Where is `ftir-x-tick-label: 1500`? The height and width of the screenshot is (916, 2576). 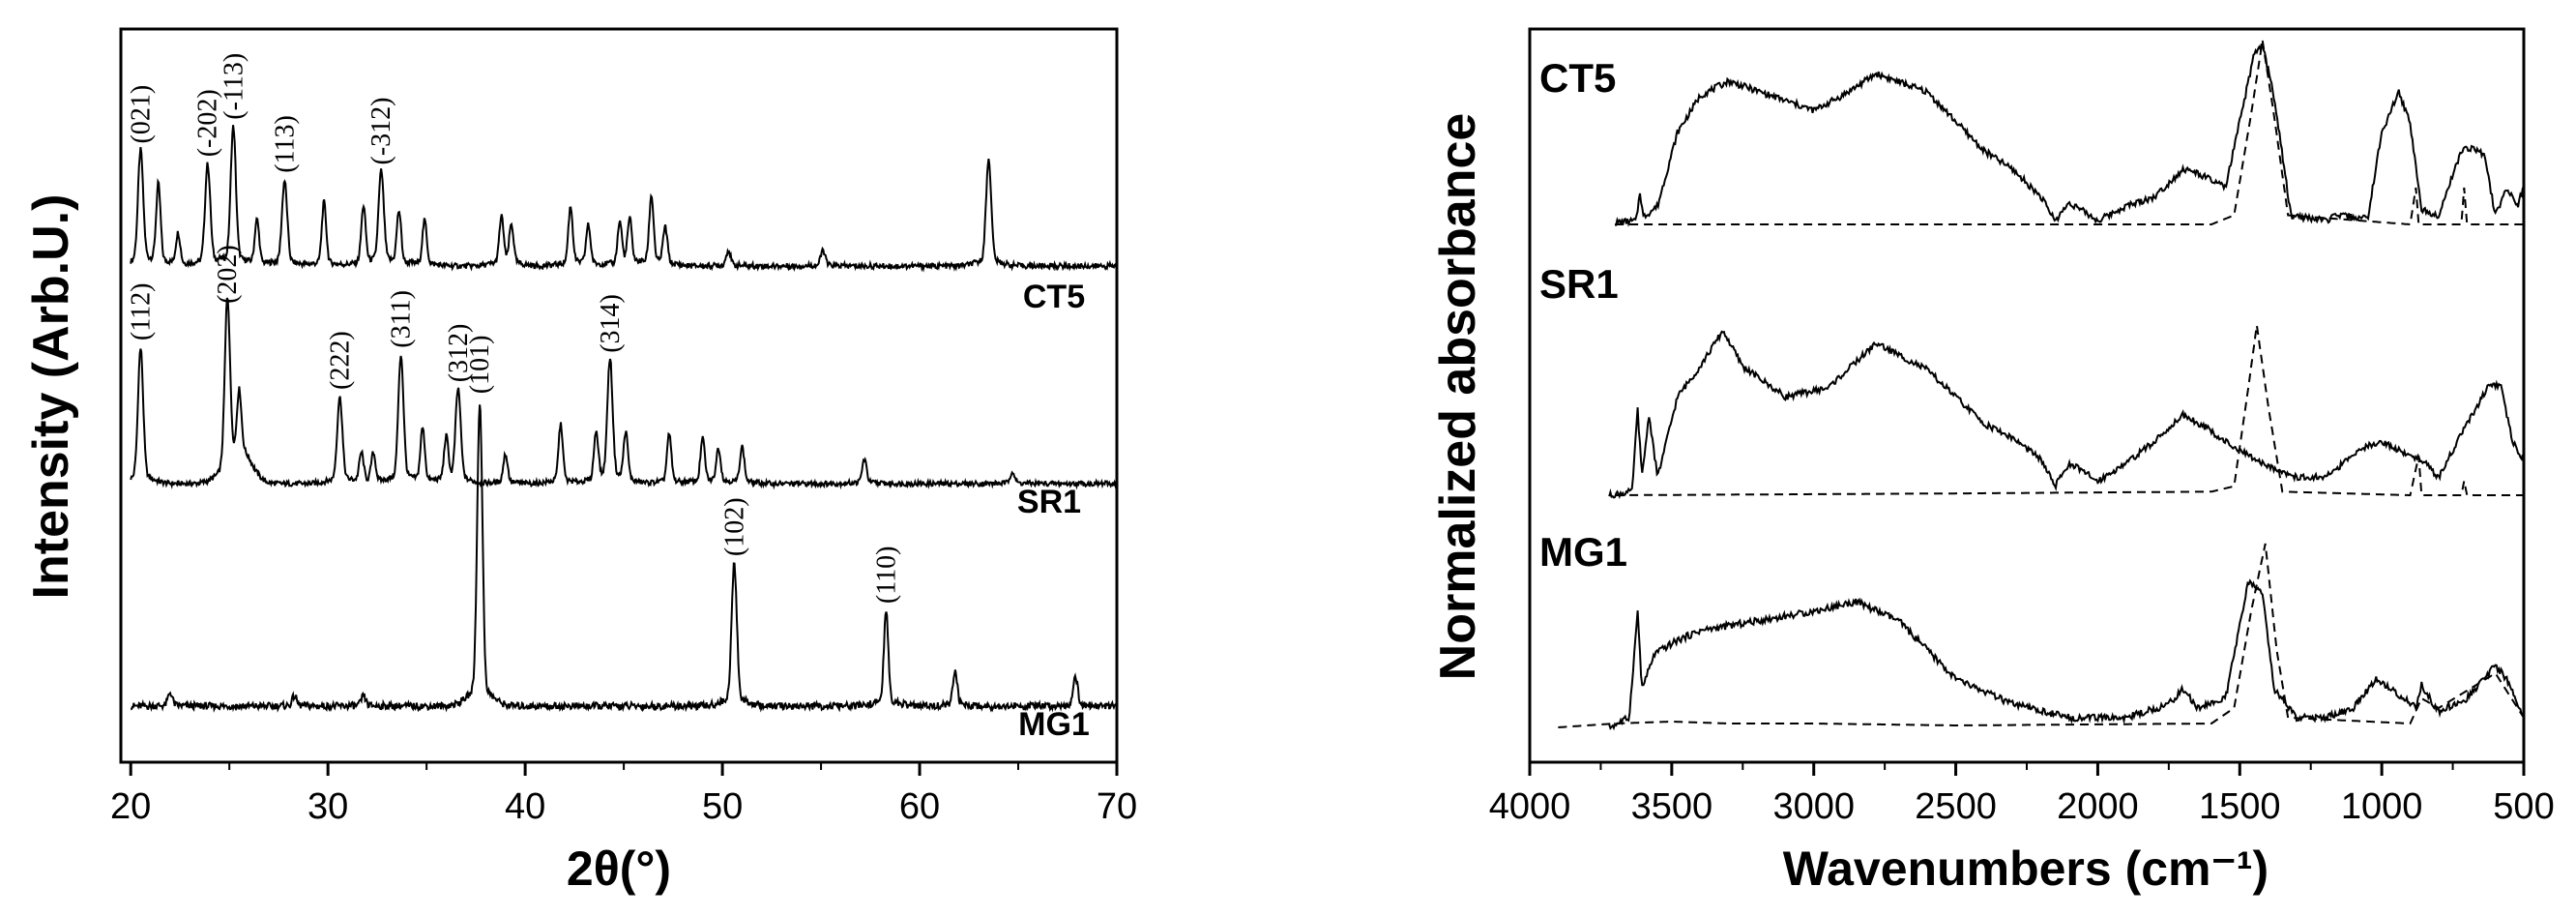 ftir-x-tick-label: 1500 is located at coordinates (2240, 806).